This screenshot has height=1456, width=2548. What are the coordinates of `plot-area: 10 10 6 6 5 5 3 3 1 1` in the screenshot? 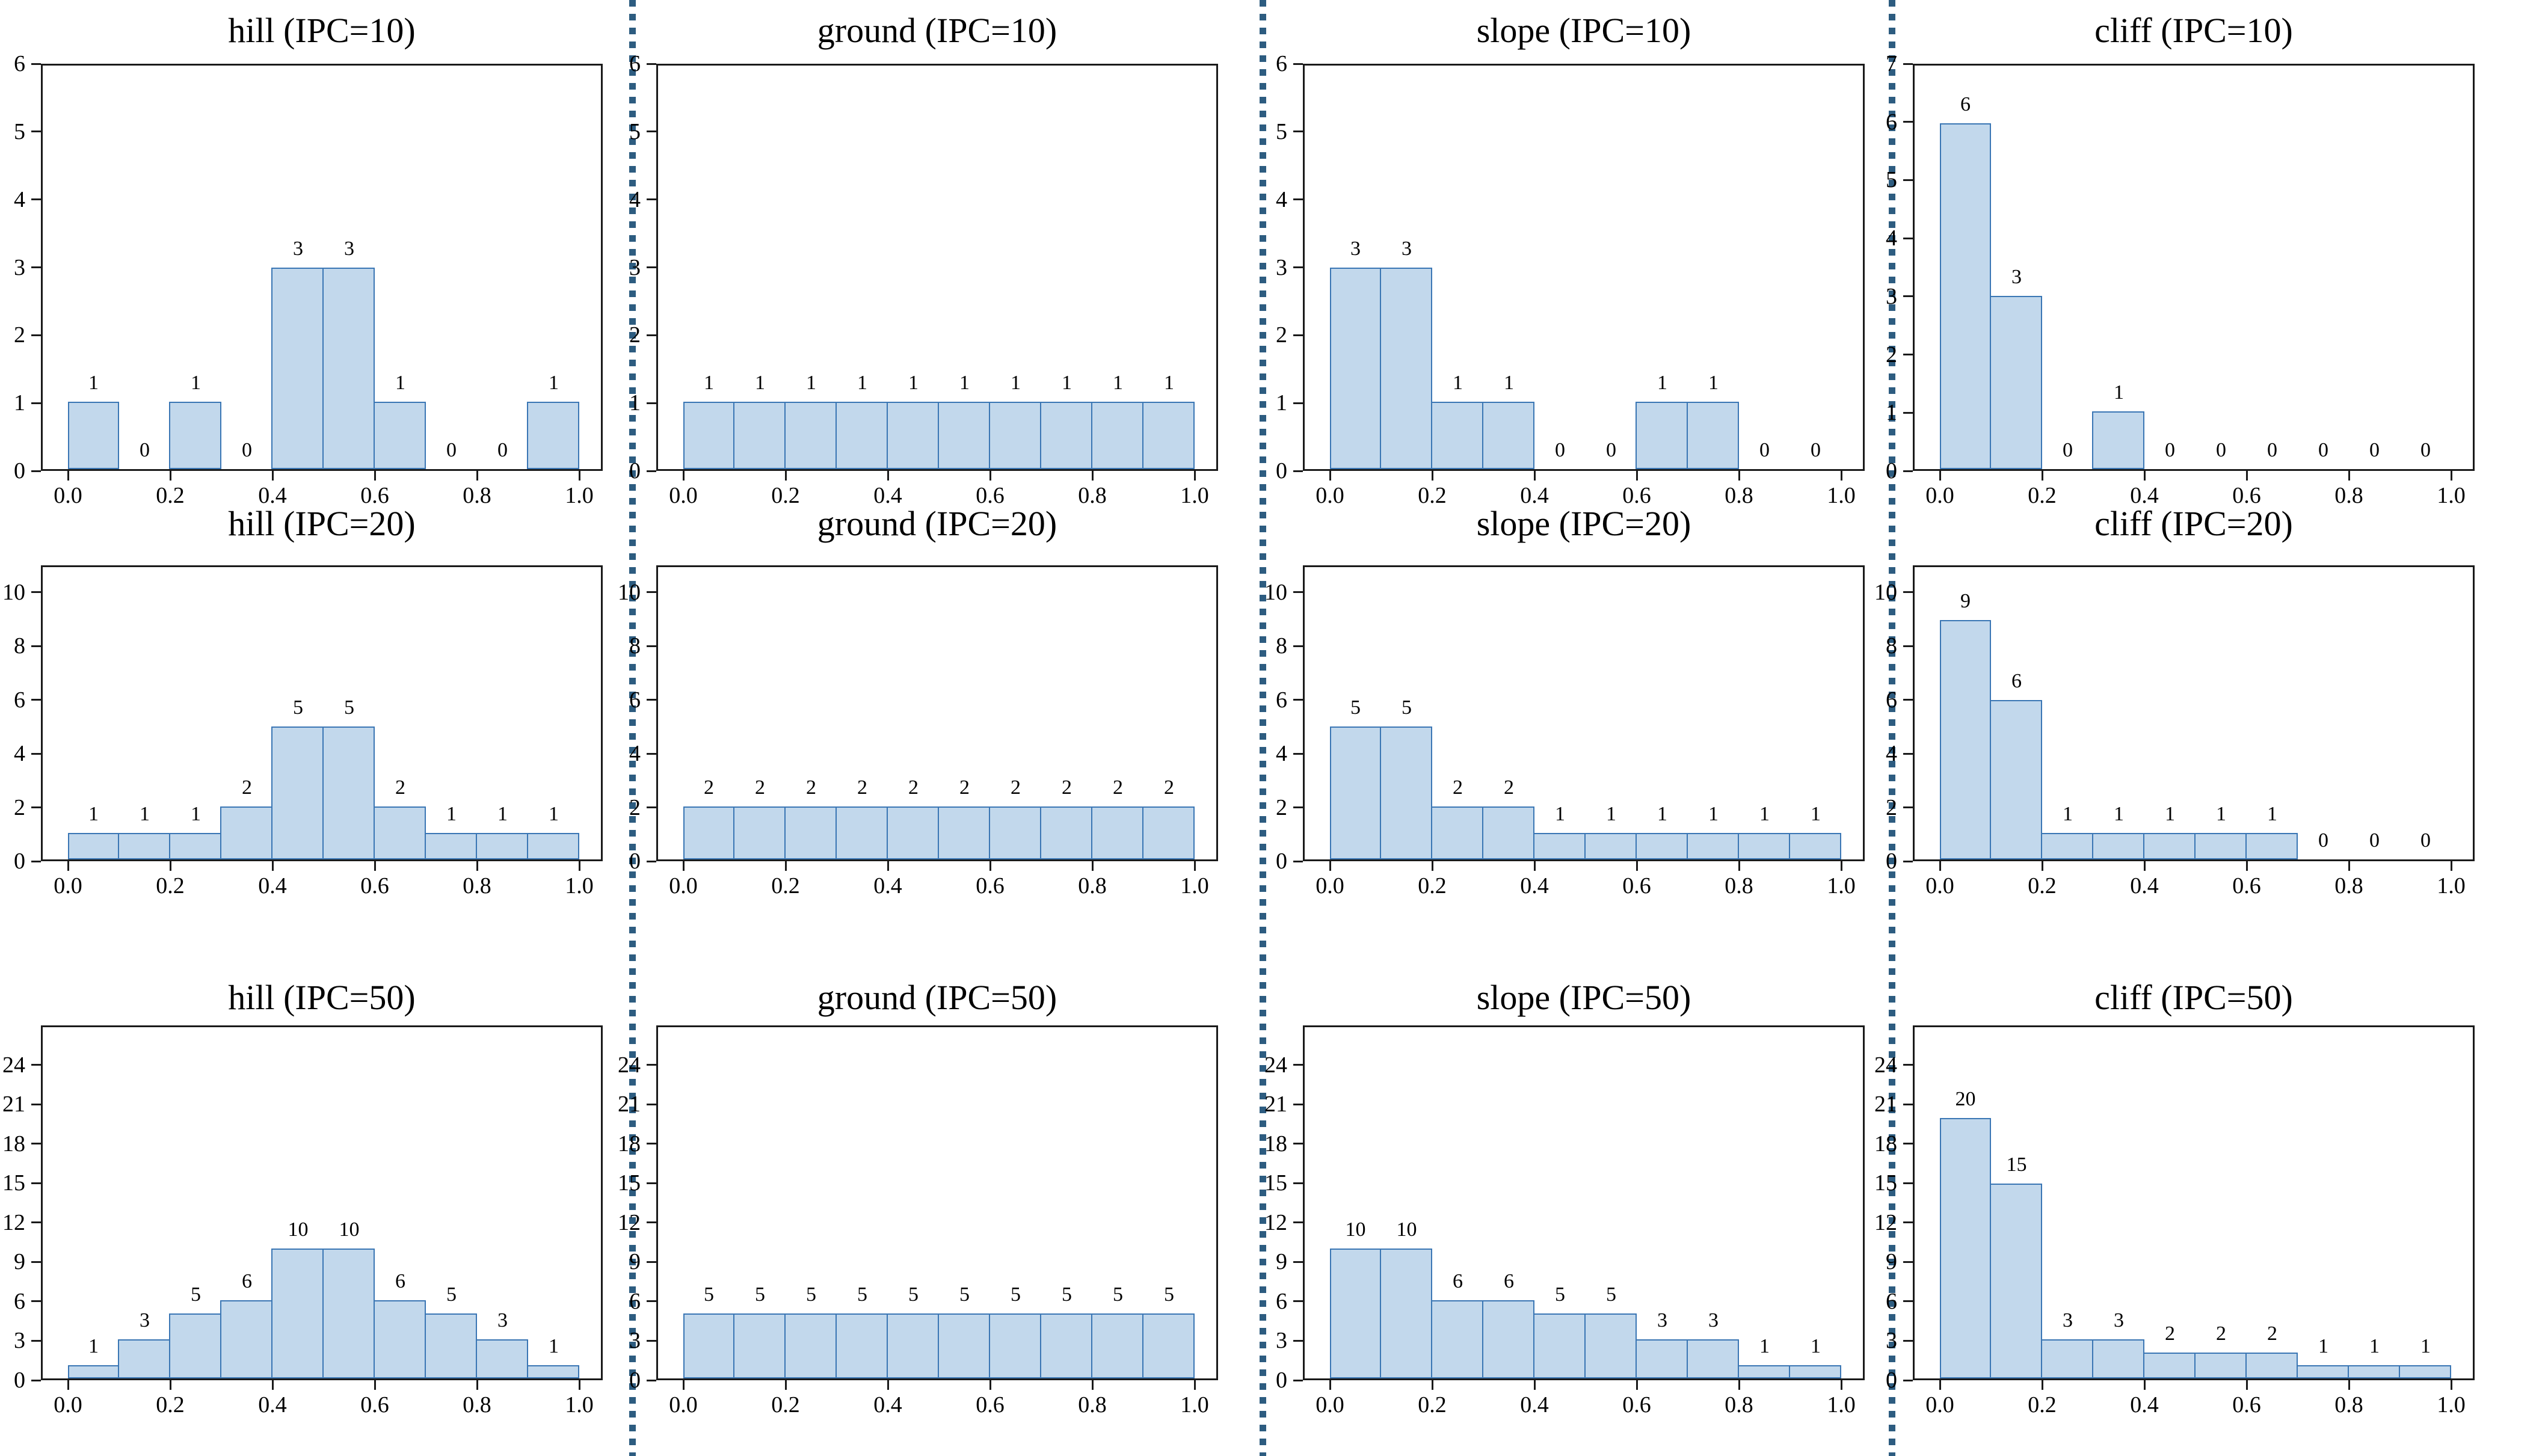 It's located at (1584, 1202).